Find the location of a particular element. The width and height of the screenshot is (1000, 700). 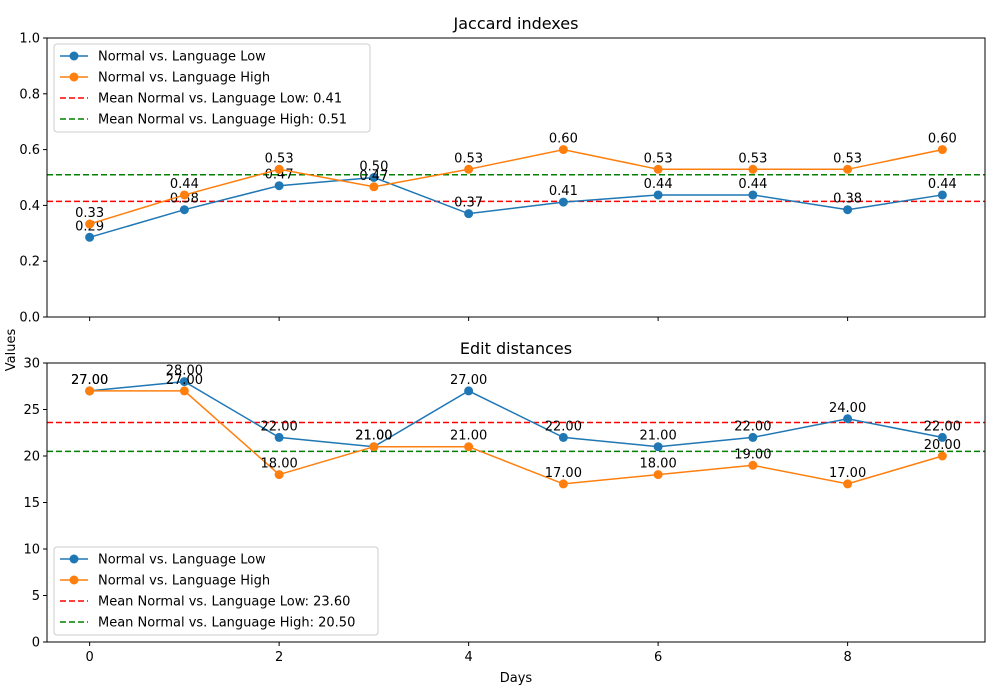

data-label: 28.00 is located at coordinates (184, 371).